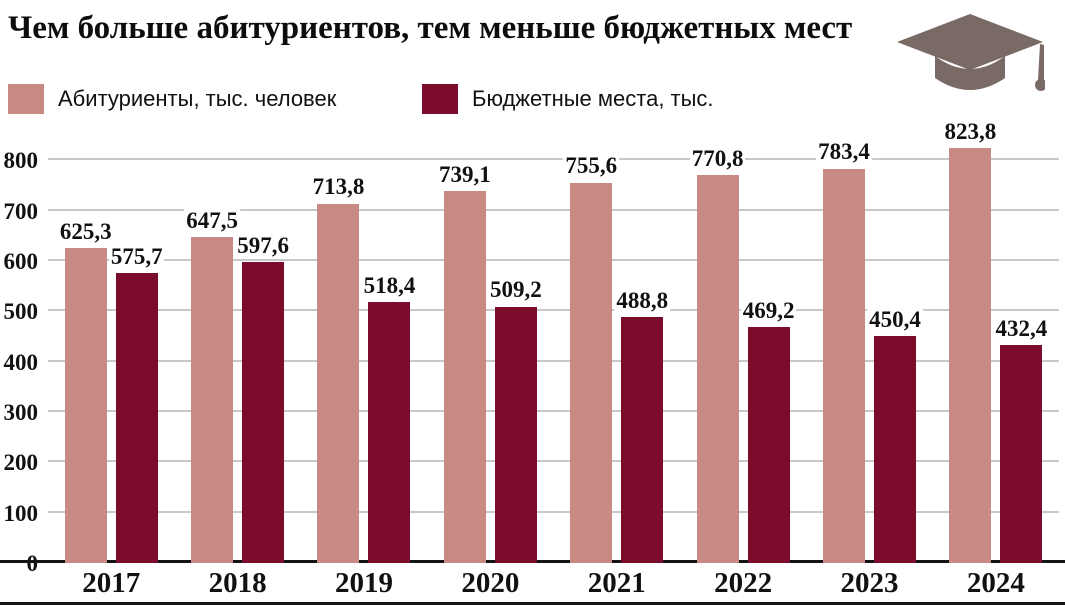  I want to click on y-tick-label: 100, so click(21, 513).